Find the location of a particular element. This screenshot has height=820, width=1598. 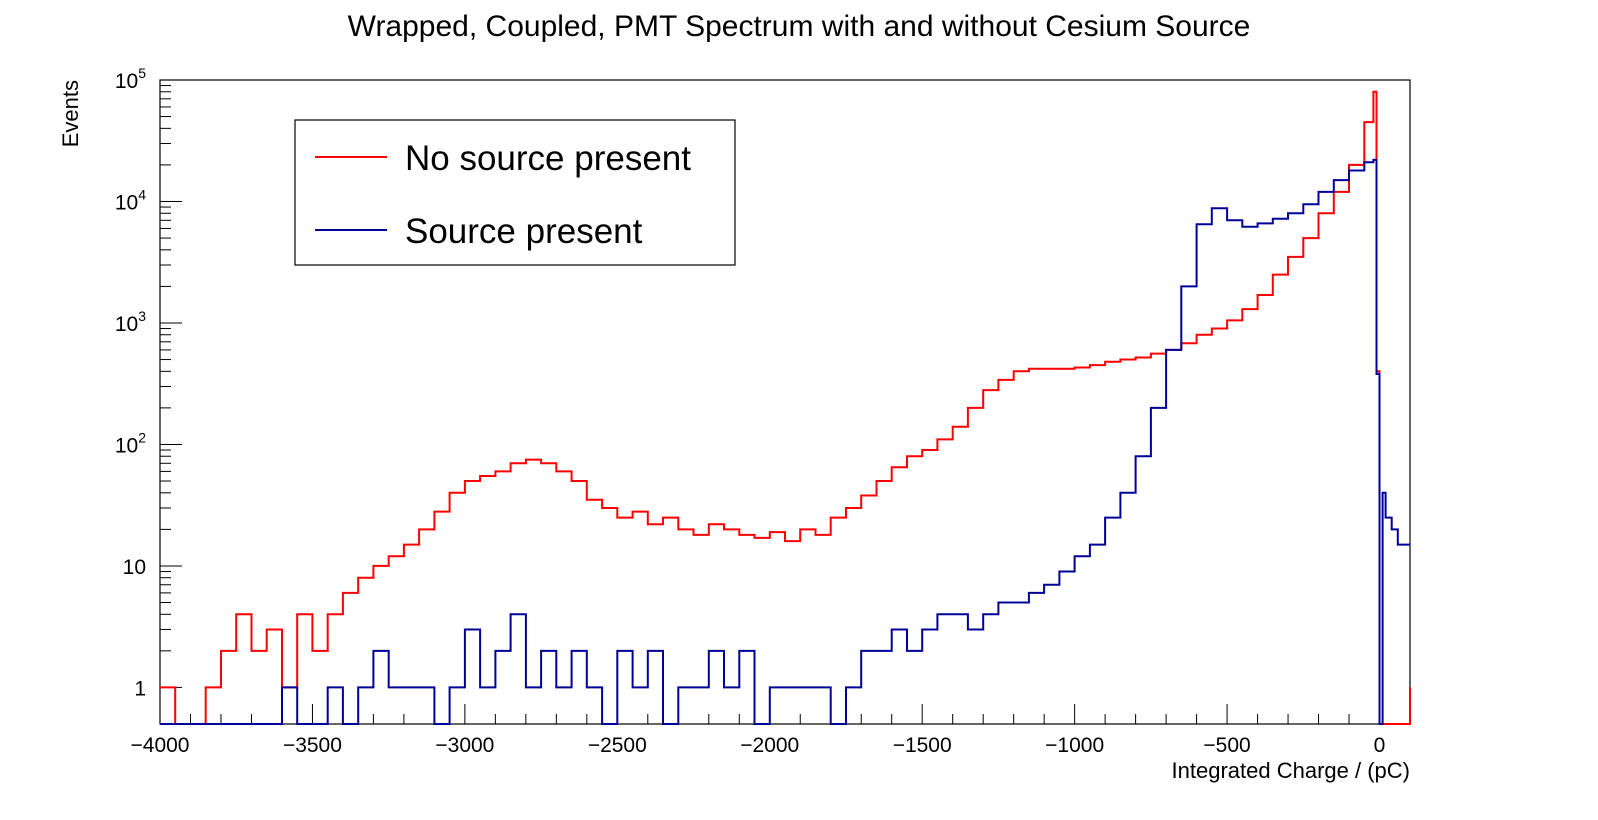

legend-label-no-source: No source present is located at coordinates (548, 158).